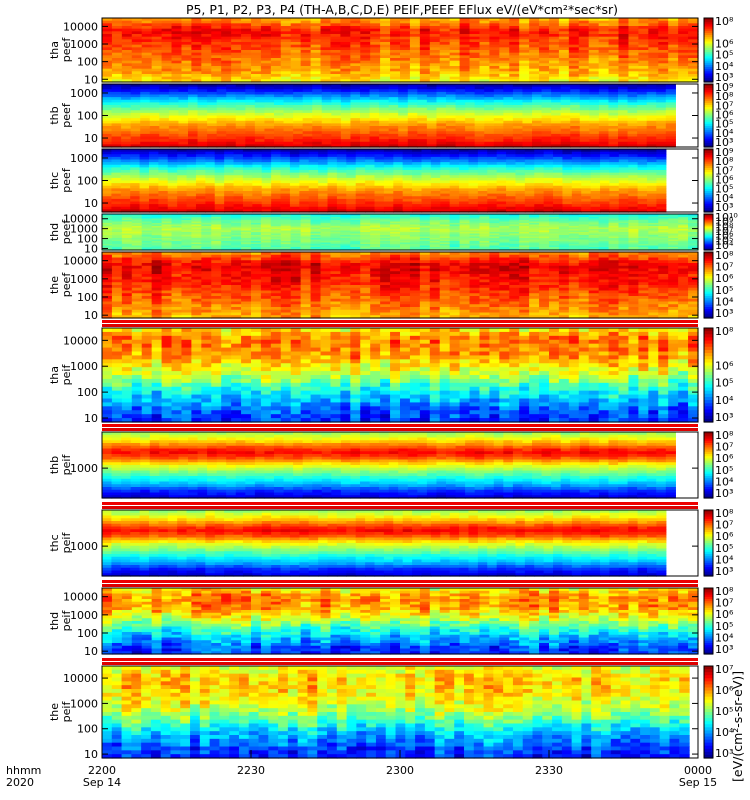  What do you see at coordinates (102, 782) in the screenshot?
I see `x-tick-date: Sep 14` at bounding box center [102, 782].